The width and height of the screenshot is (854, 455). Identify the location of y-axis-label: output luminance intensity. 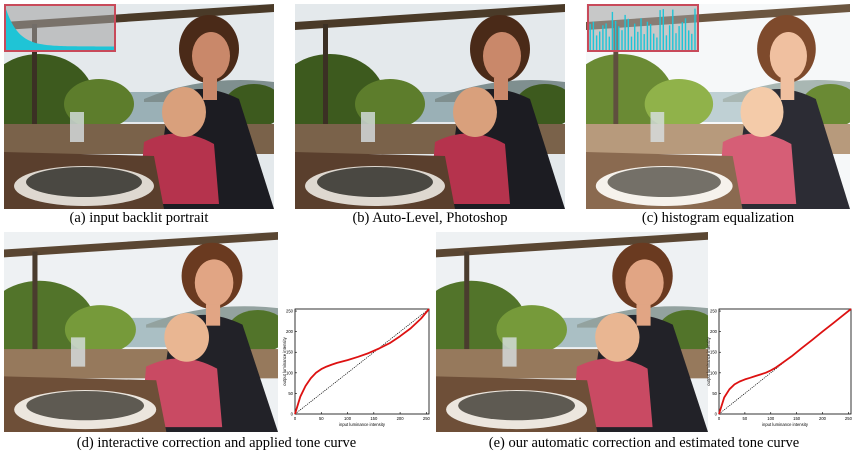
(708, 360).